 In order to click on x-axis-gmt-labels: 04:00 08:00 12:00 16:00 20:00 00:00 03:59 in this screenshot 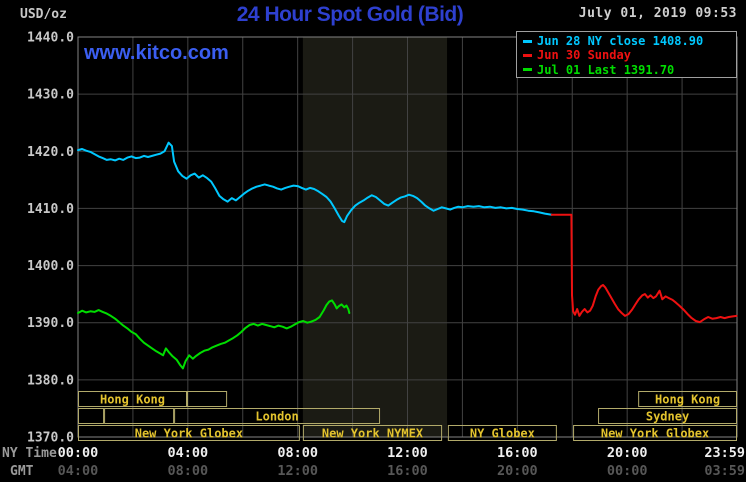, I will do `click(401, 471)`.